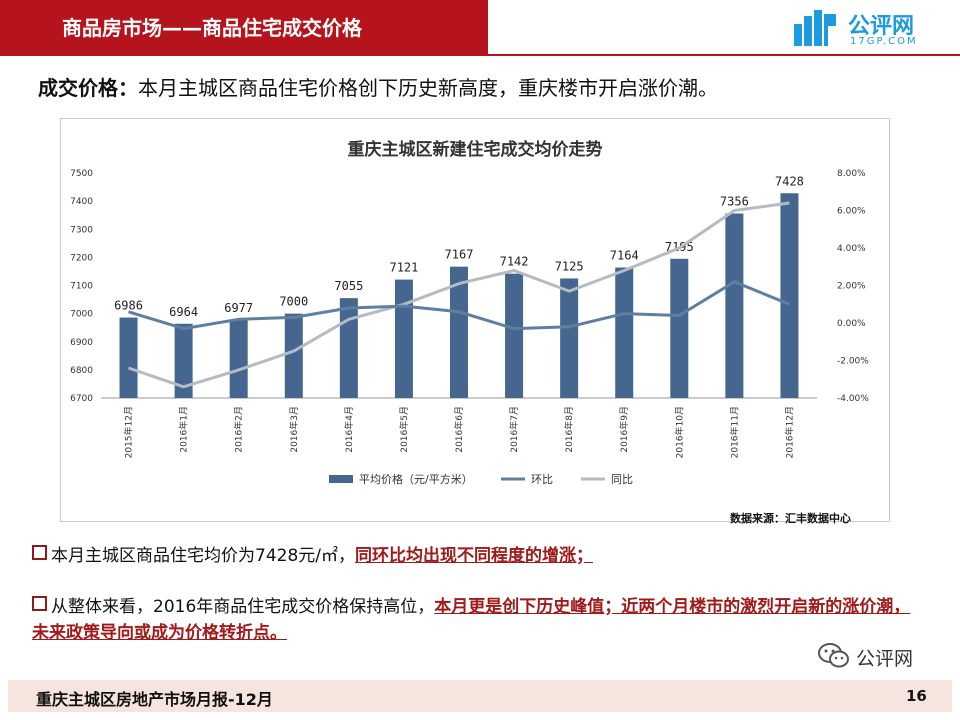 The width and height of the screenshot is (960, 720). I want to click on left-axis-tick: 7000, so click(81, 315).